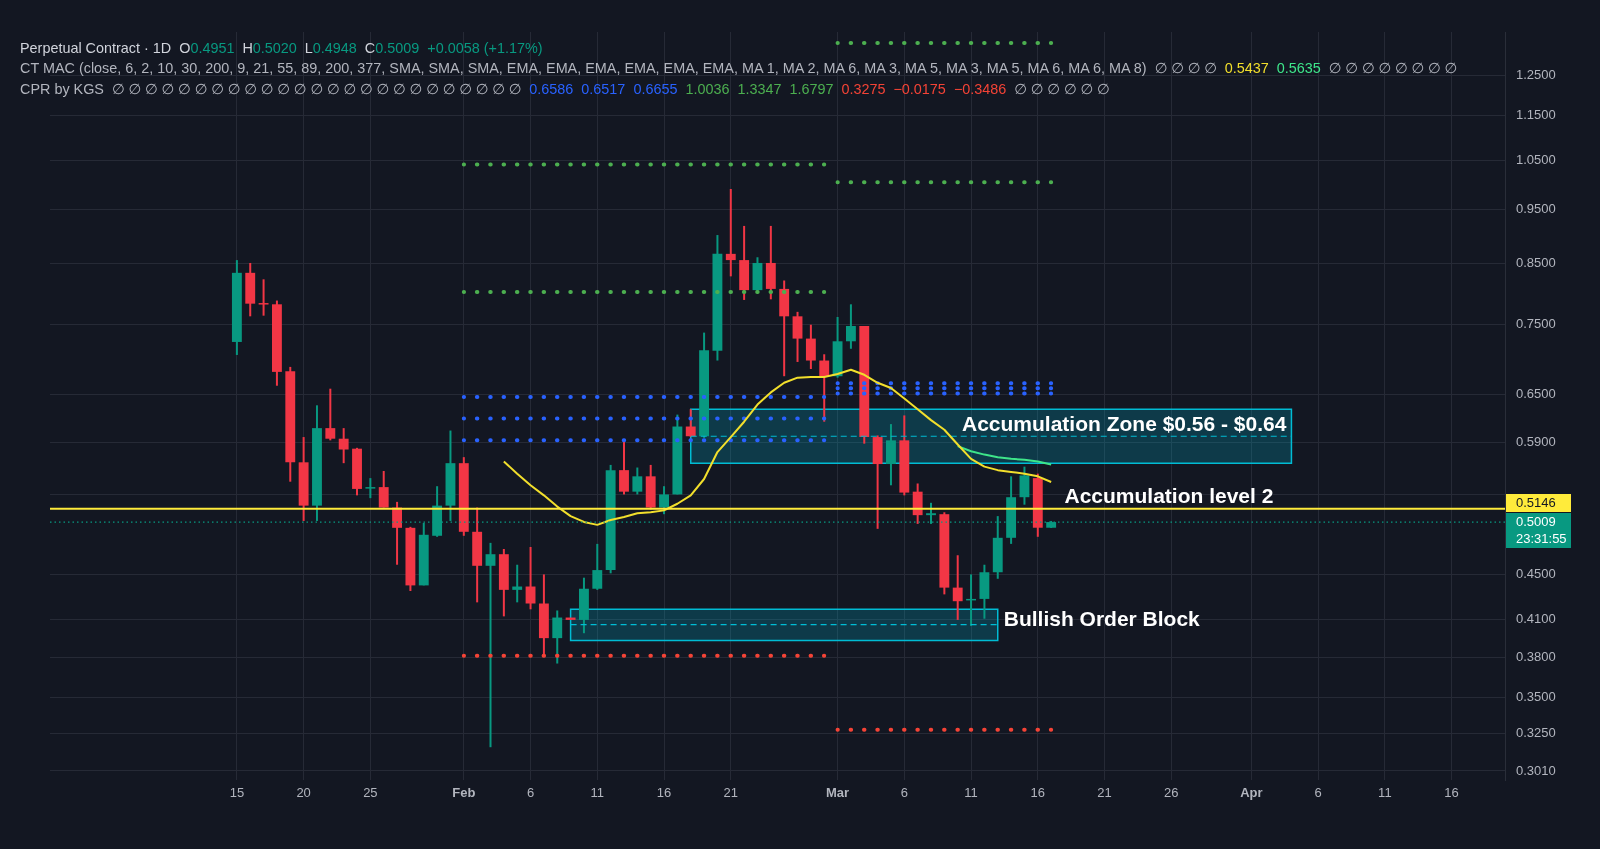 Image resolution: width=1600 pixels, height=849 pixels. Describe the element at coordinates (96, 48) in the screenshot. I see `text: Perpetual Contract · 1D` at that location.